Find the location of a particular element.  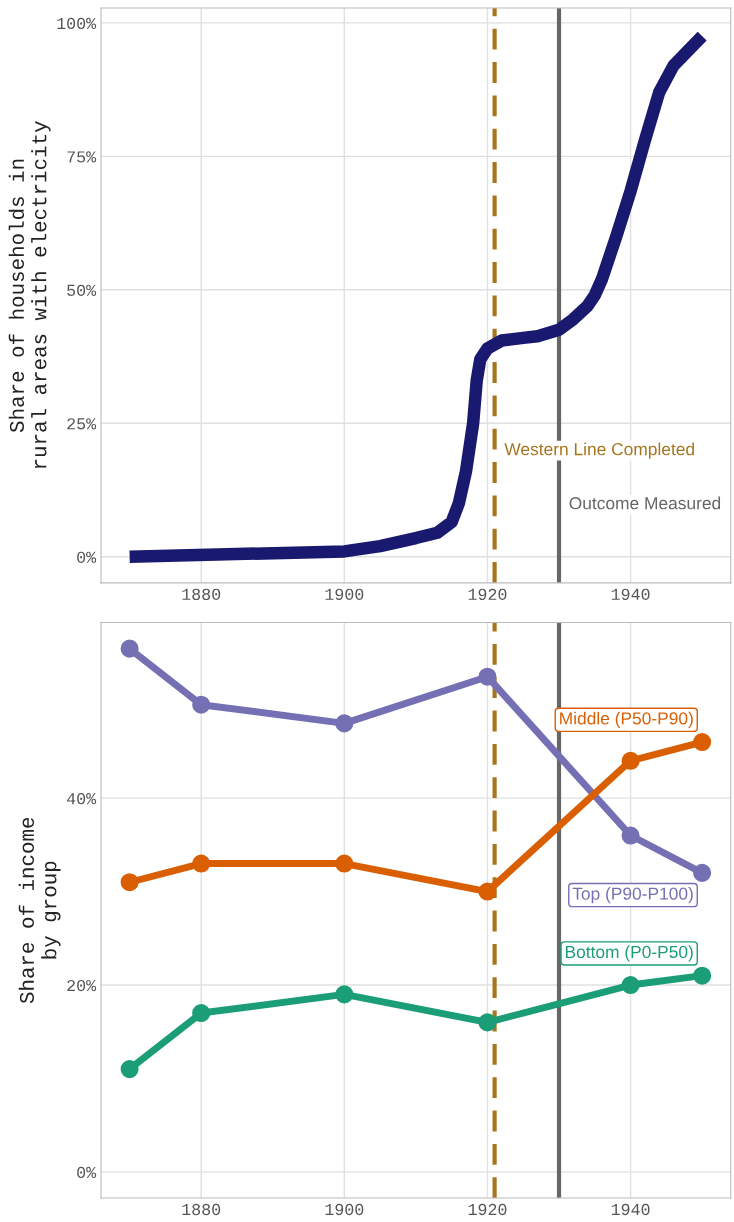

y-axis-title: Share of income by group is located at coordinates (39, 910).